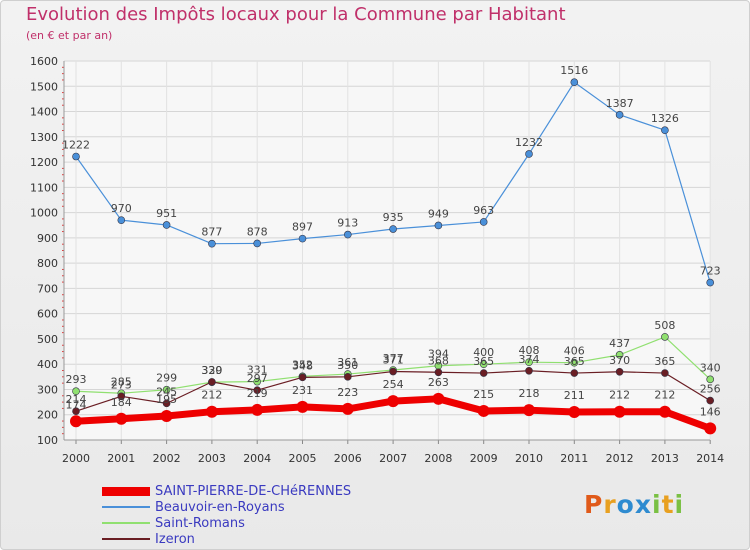  What do you see at coordinates (483, 210) in the screenshot?
I see `data-label-beauvoir-en-royans: 963` at bounding box center [483, 210].